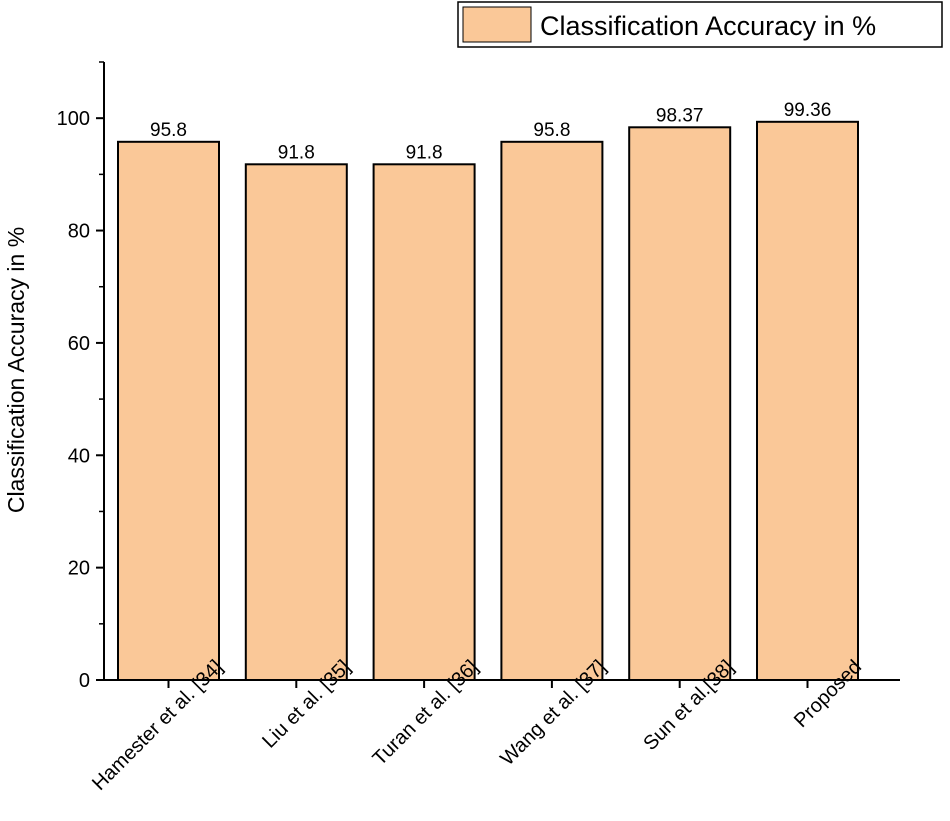  Describe the element at coordinates (808, 110) in the screenshot. I see `data-label: 99.36` at that location.